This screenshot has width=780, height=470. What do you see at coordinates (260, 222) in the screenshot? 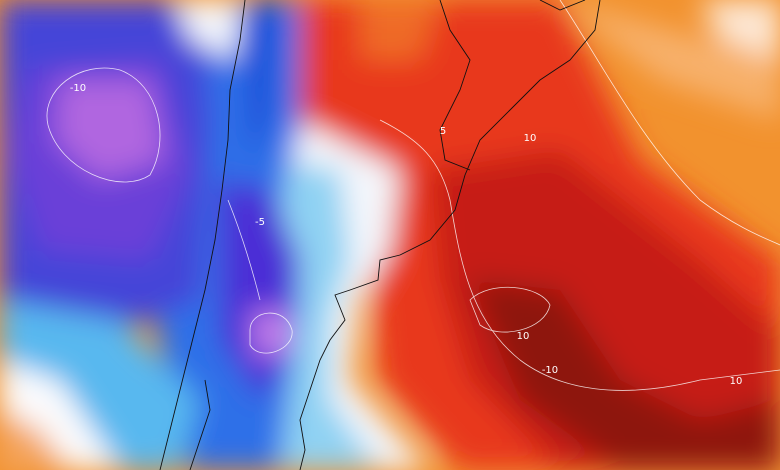
I see `contour-label: -5` at bounding box center [260, 222].